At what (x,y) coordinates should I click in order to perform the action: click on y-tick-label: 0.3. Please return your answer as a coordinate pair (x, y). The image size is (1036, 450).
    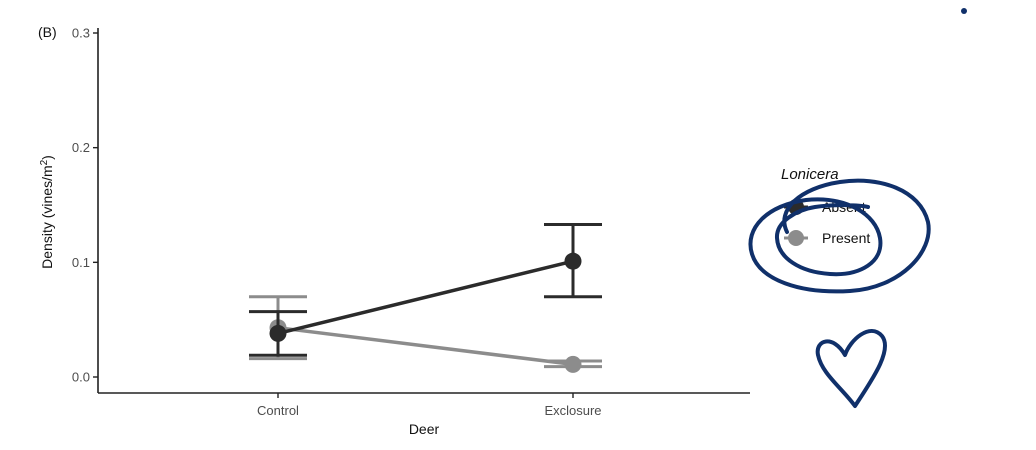
    Looking at the image, I should click on (81, 33).